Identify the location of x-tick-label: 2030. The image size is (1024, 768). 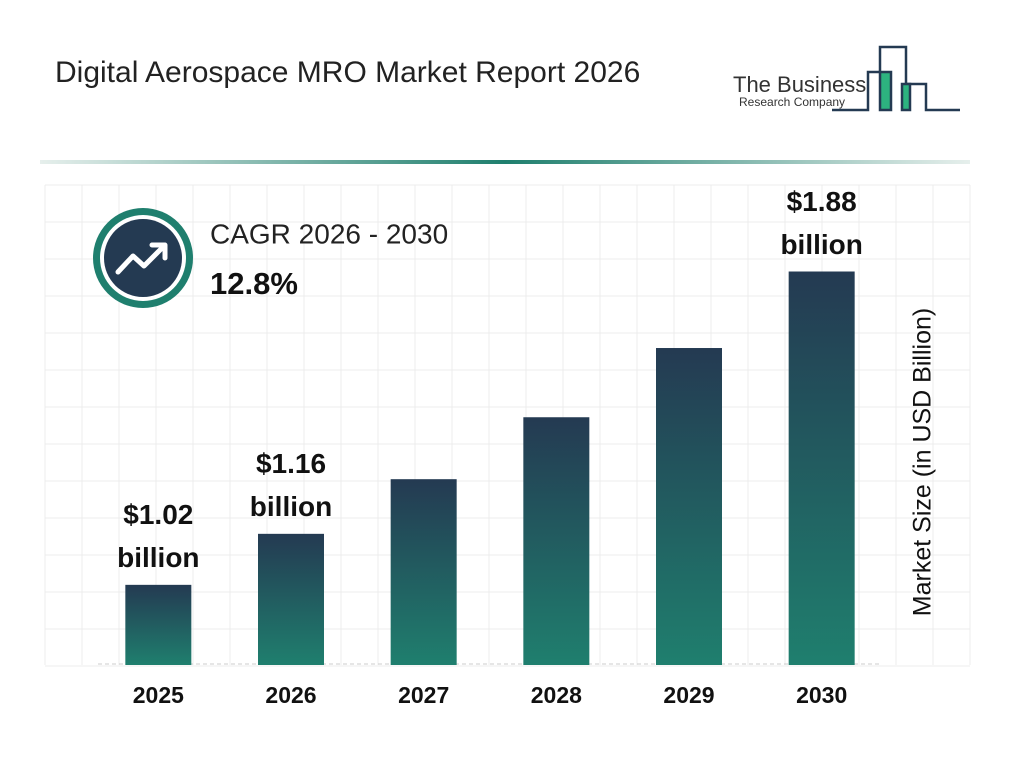
(821, 695).